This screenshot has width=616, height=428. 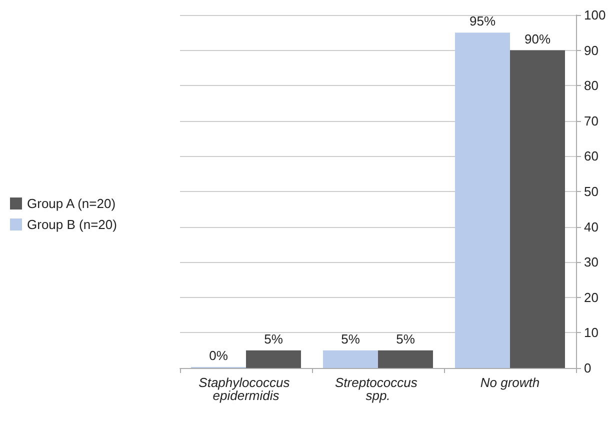 What do you see at coordinates (591, 226) in the screenshot?
I see `y-tick-label: 40` at bounding box center [591, 226].